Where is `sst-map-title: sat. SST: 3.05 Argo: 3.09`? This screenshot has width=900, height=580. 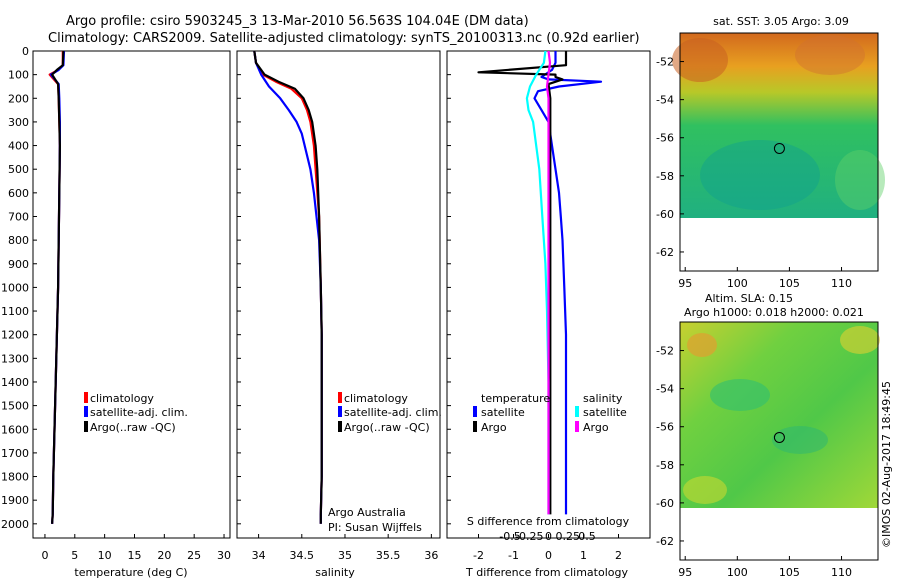 sst-map-title: sat. SST: 3.05 Argo: 3.09 is located at coordinates (781, 21).